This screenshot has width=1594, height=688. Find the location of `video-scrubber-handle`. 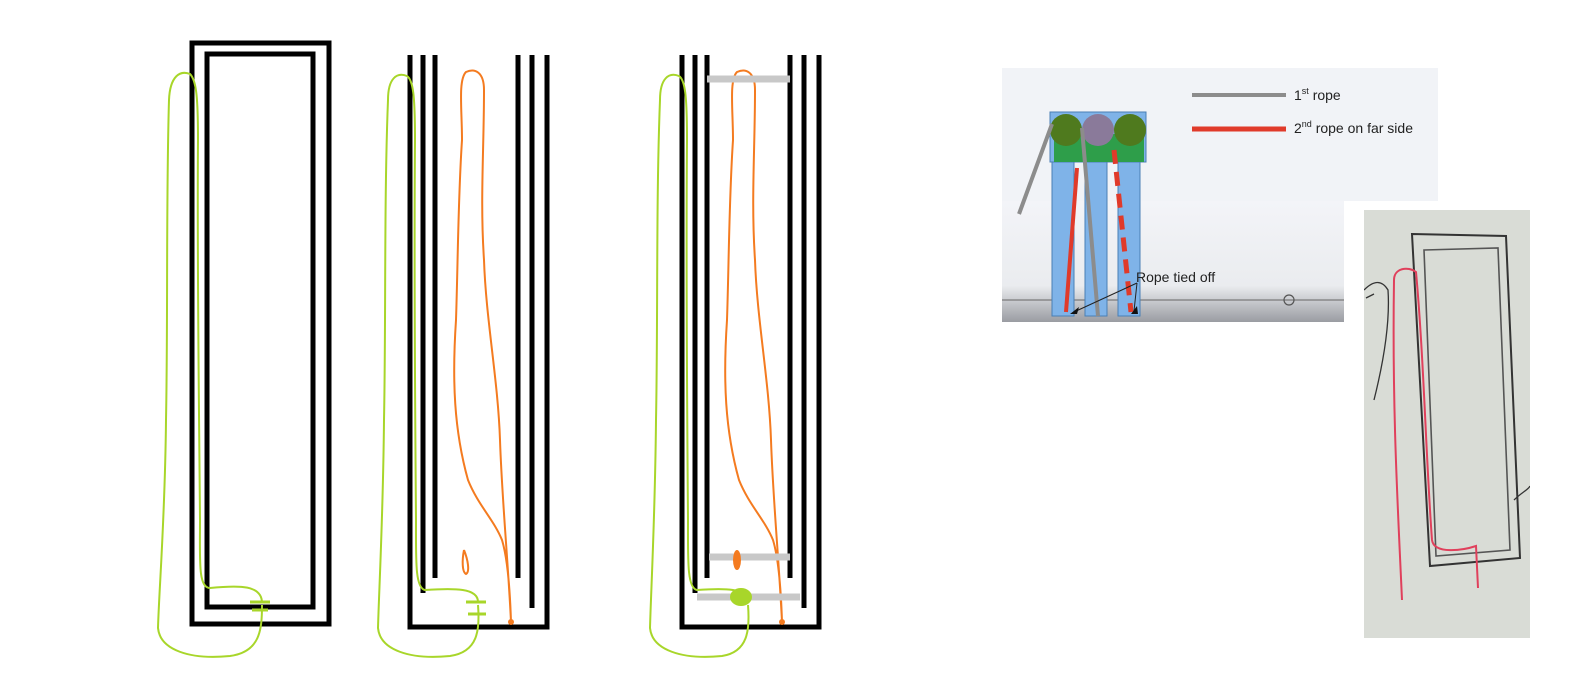

video-scrubber-handle is located at coordinates (1289, 300).